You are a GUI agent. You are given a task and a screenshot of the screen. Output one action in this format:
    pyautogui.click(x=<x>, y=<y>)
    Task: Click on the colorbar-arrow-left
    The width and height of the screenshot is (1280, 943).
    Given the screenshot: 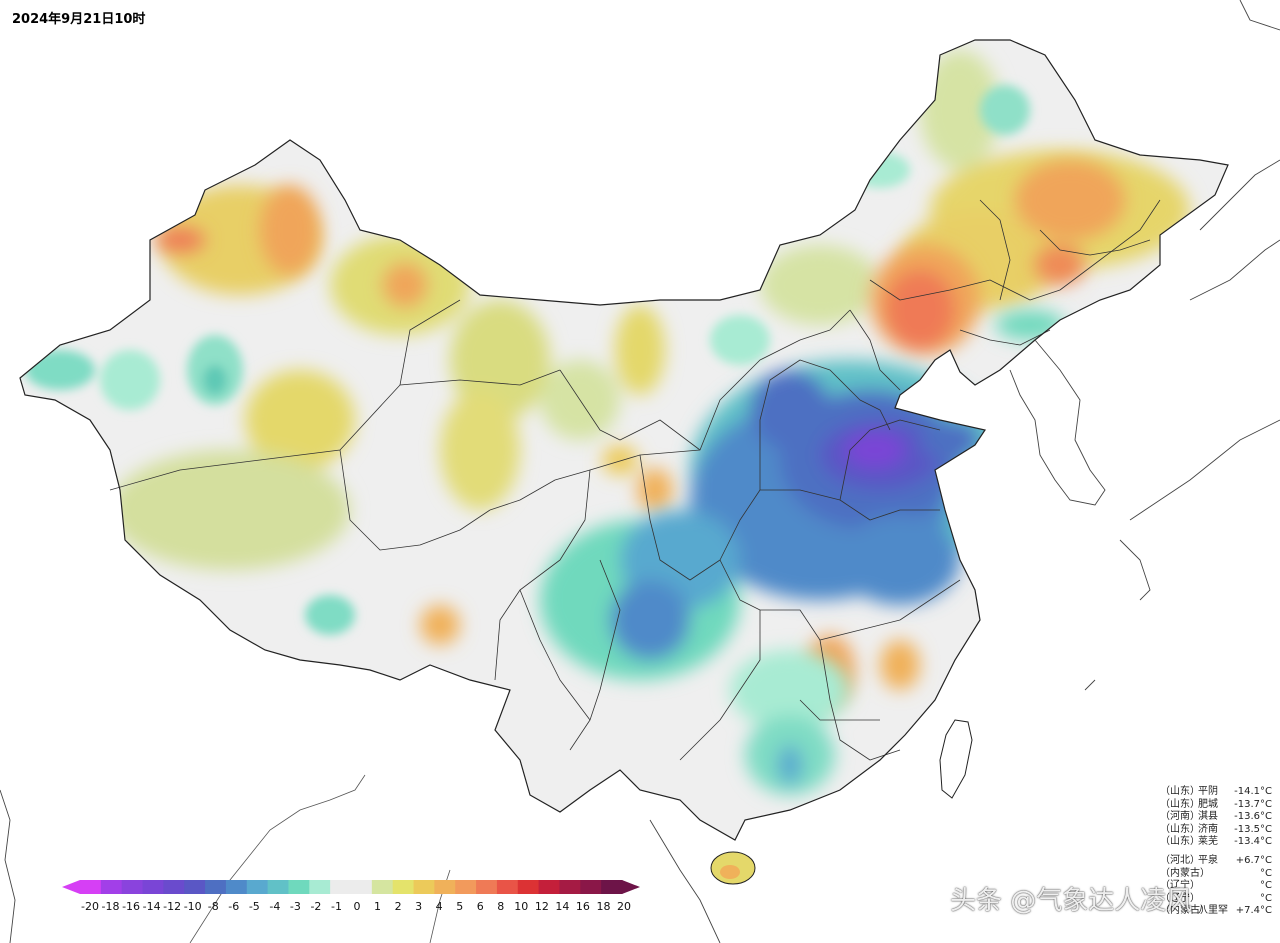 What is the action you would take?
    pyautogui.click(x=71, y=887)
    